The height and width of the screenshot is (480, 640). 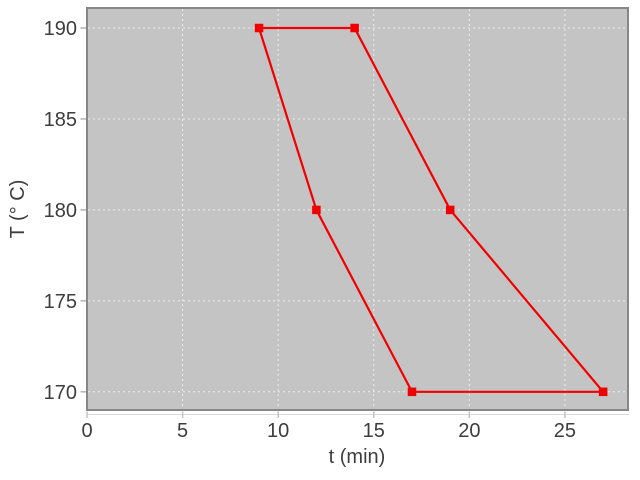 I want to click on y-tick-label: 185, so click(x=60, y=120).